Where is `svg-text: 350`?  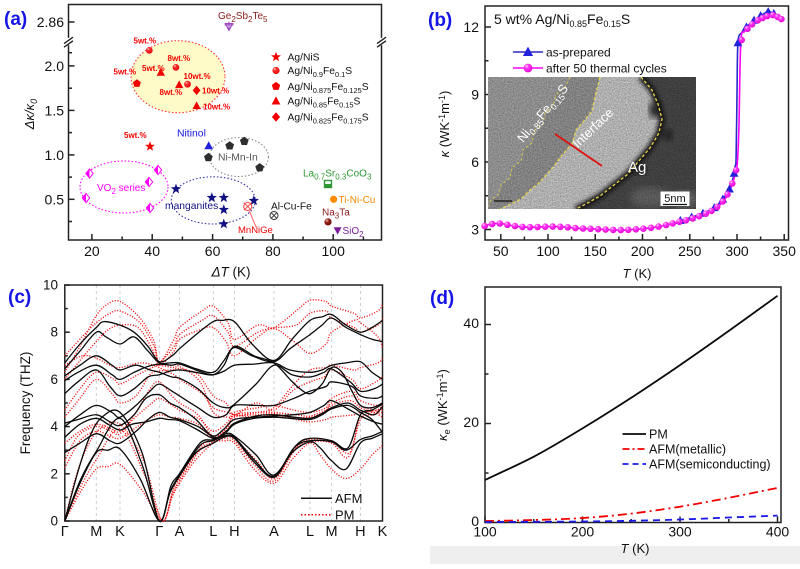
svg-text: 350 is located at coordinates (785, 251).